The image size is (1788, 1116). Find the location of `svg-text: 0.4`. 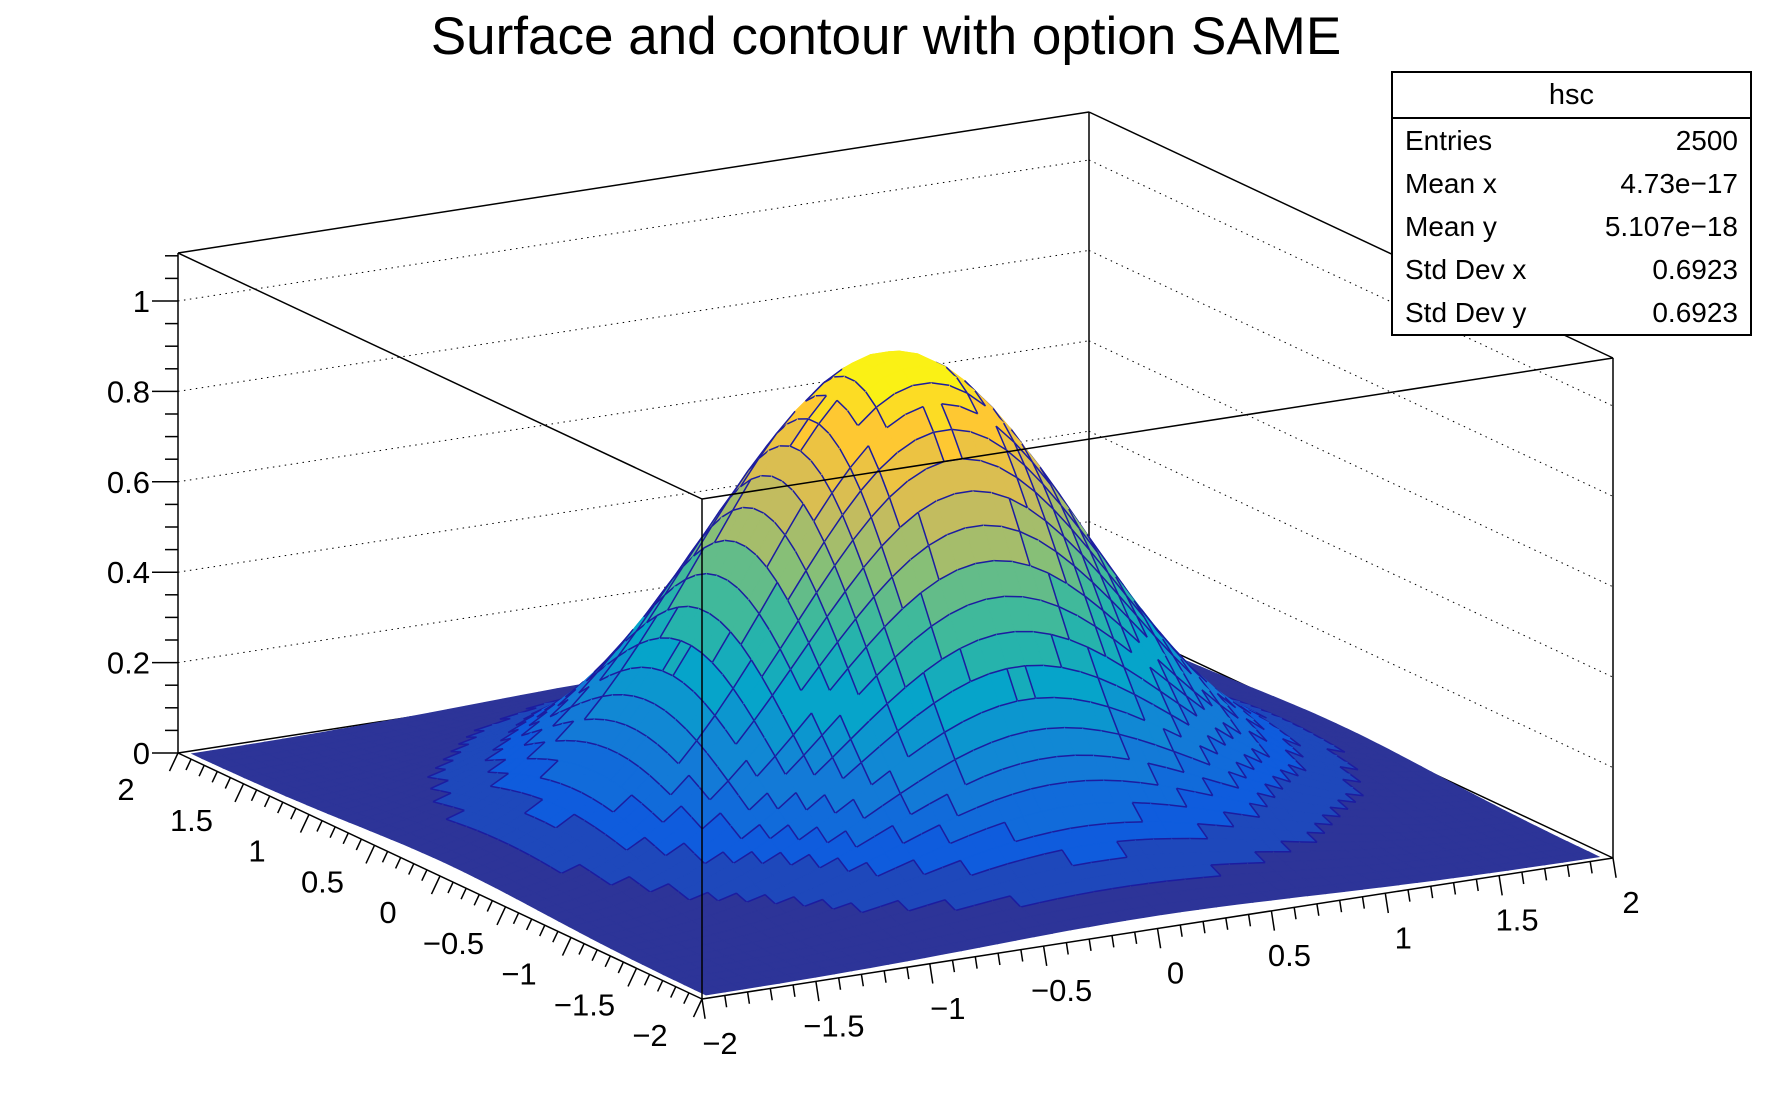

svg-text: 0.4 is located at coordinates (128, 572).